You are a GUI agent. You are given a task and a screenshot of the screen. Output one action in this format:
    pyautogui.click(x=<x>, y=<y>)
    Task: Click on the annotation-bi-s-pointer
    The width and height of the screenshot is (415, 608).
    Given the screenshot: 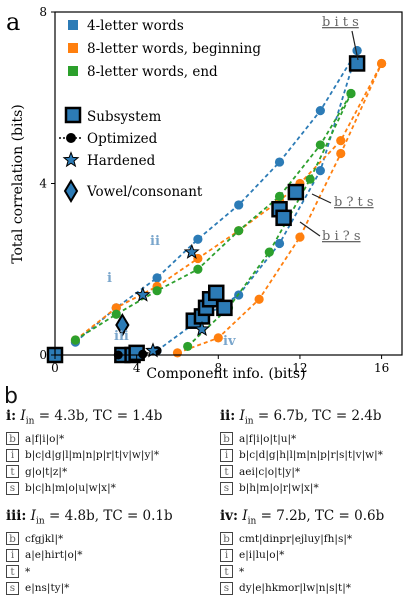 What is the action you would take?
    pyautogui.click(x=310, y=229)
    